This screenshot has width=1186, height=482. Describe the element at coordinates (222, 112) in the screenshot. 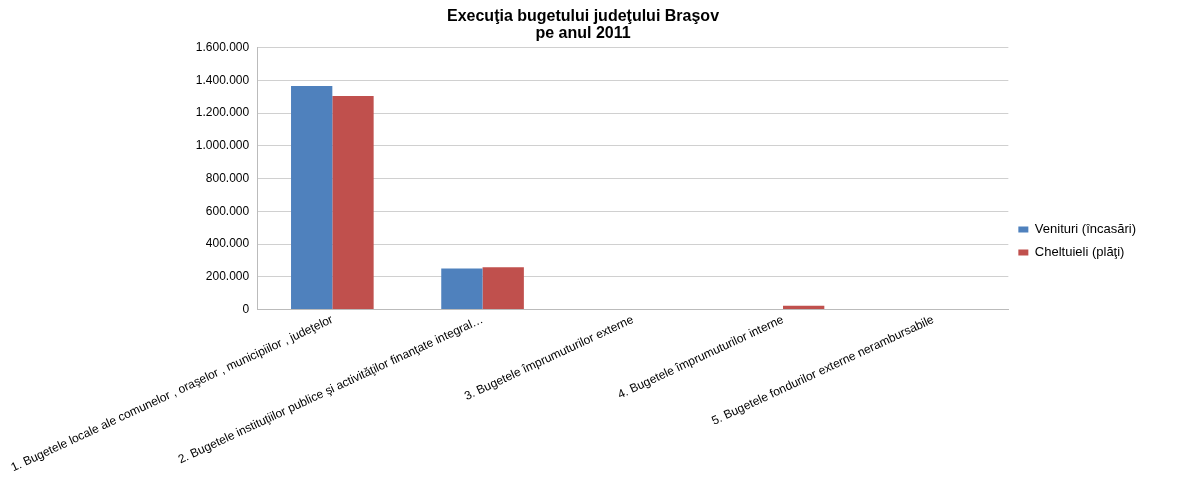

I see `y-tick-label: 1.200.000` at that location.